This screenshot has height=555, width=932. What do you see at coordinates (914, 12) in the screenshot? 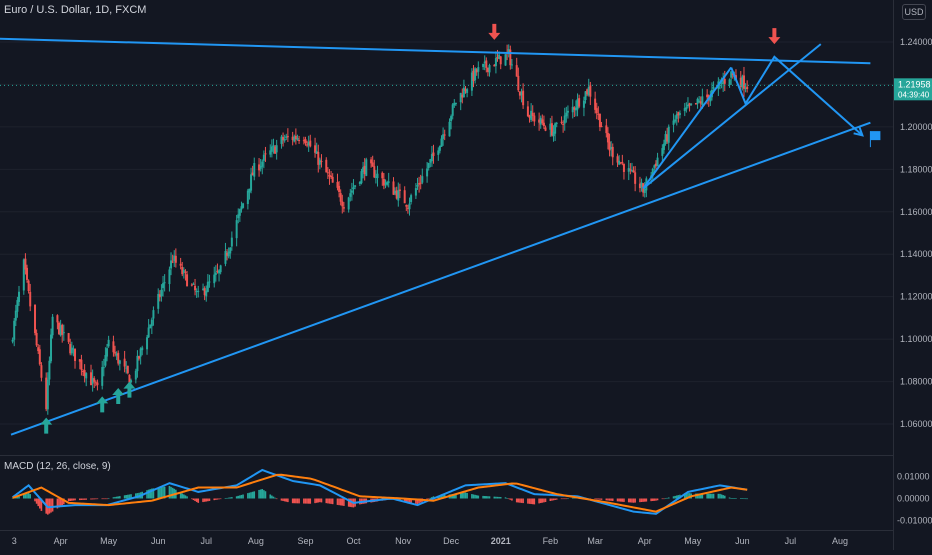
I see `currency-badge: USD` at bounding box center [914, 12].